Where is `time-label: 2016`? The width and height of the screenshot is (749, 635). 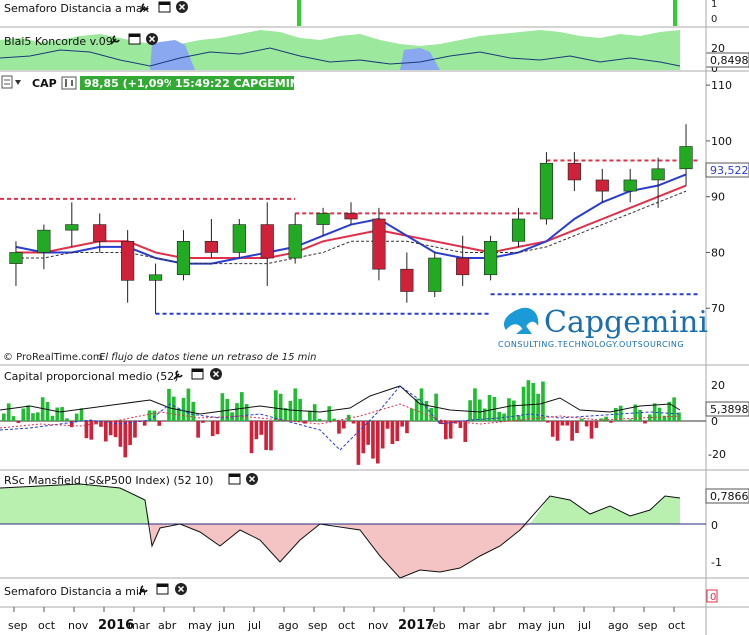 time-label: 2016 is located at coordinates (116, 625).